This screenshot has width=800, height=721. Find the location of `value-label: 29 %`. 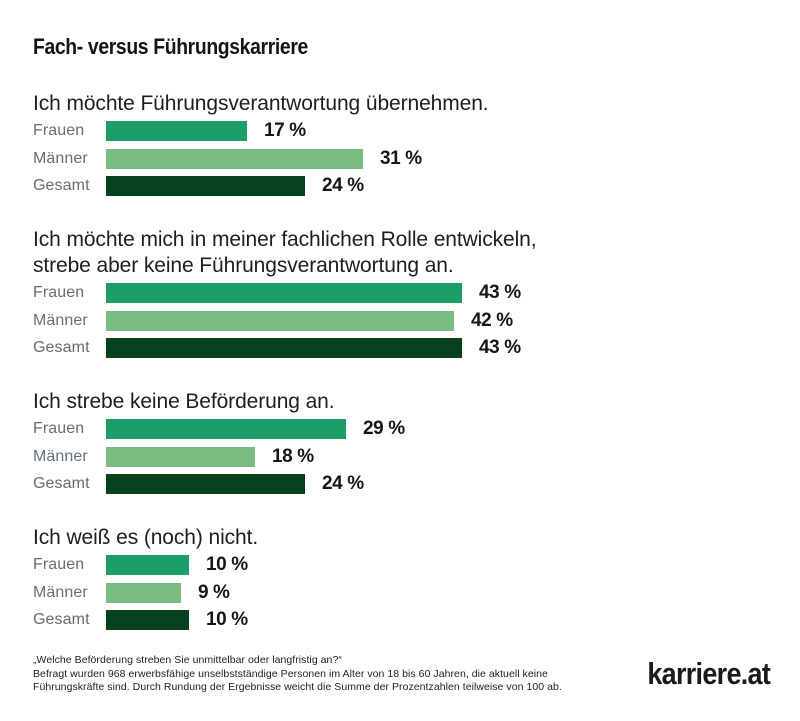

value-label: 29 % is located at coordinates (384, 428).